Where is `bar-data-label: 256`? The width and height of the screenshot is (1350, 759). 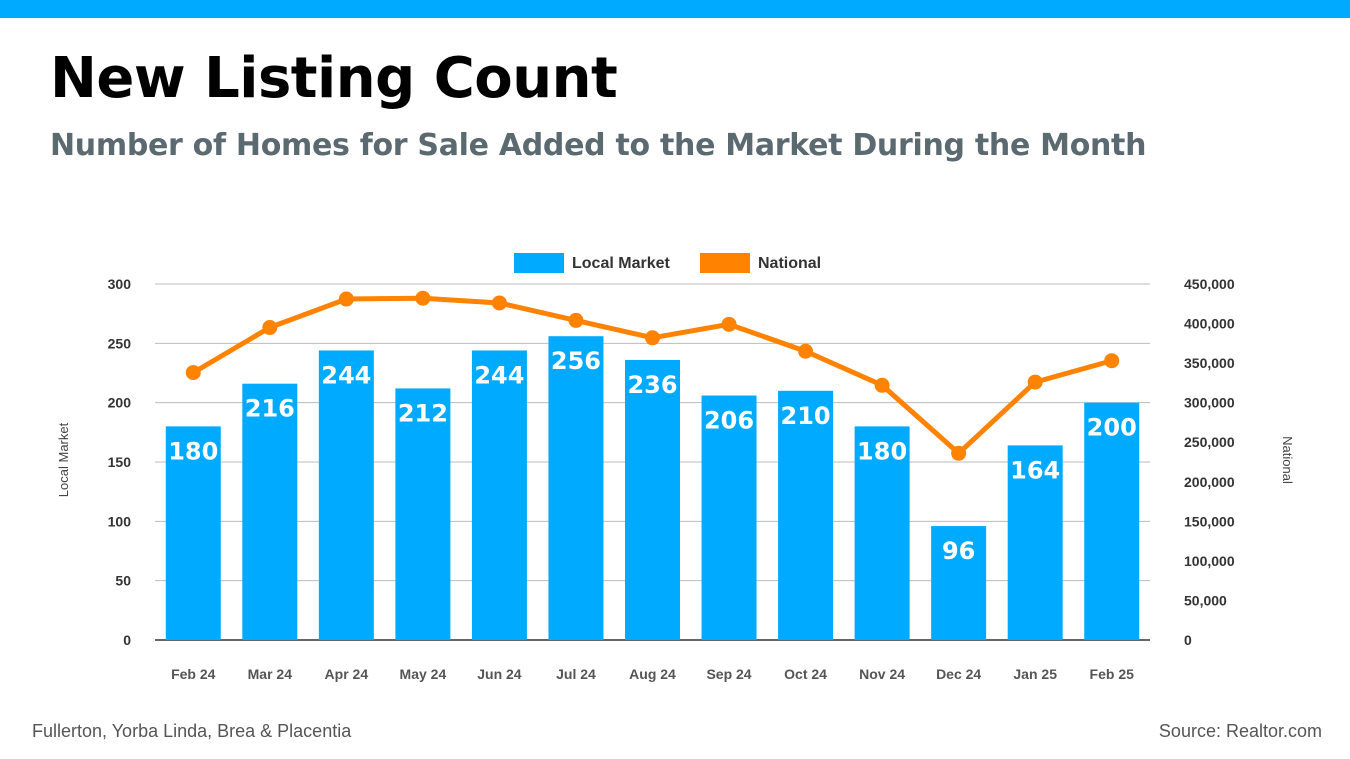
bar-data-label: 256 is located at coordinates (576, 361).